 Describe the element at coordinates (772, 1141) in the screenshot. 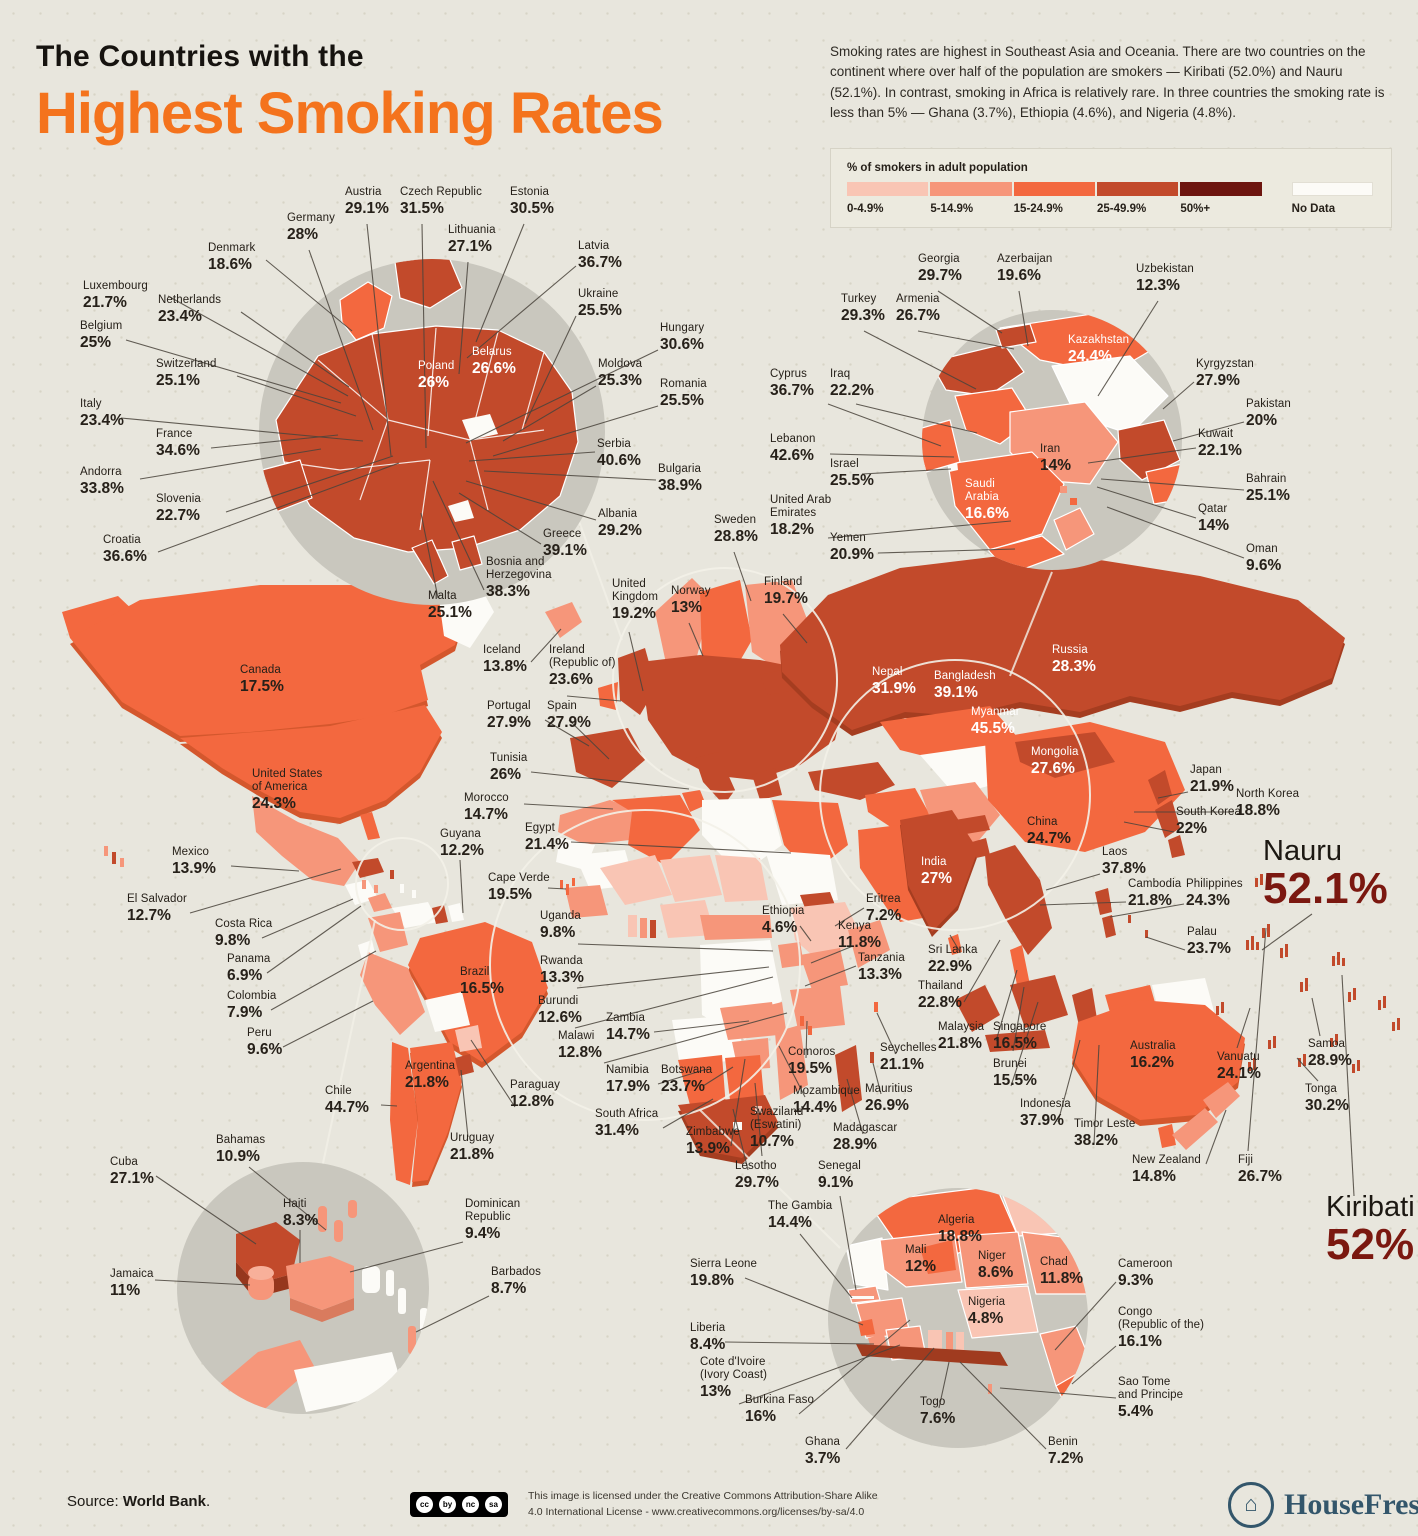

I see `country-value: 10.7%` at that location.